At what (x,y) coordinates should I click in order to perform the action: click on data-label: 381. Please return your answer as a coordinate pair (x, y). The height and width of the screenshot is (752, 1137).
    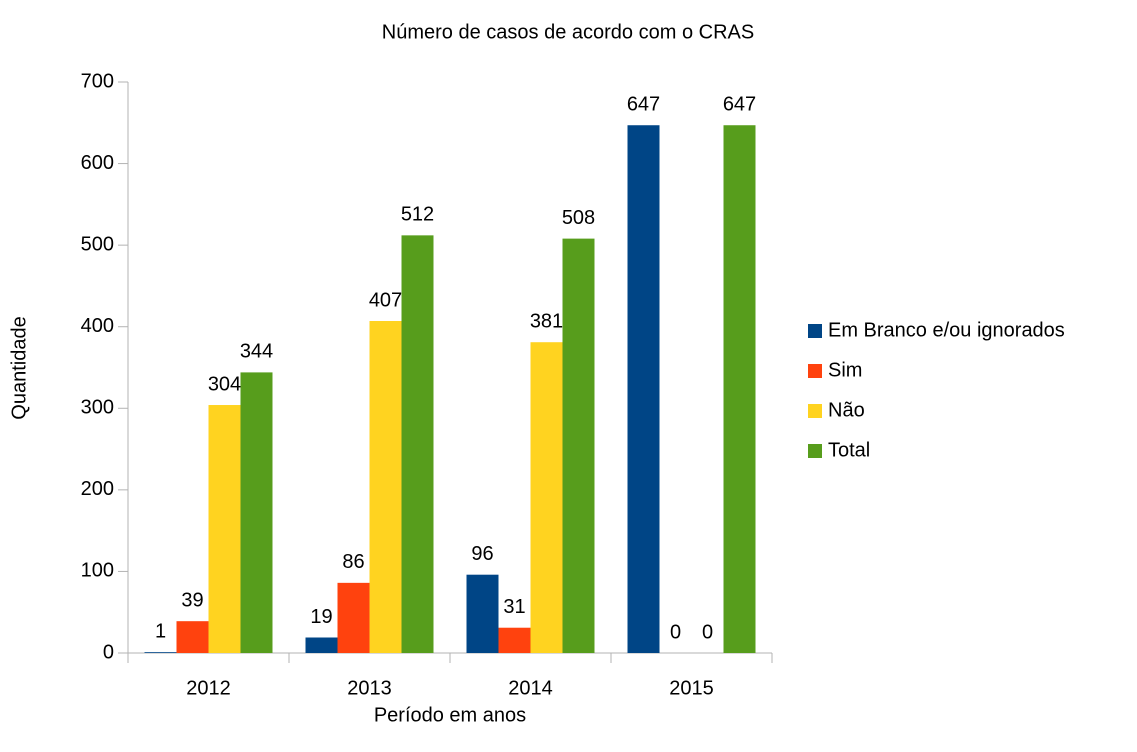
    Looking at the image, I should click on (546, 321).